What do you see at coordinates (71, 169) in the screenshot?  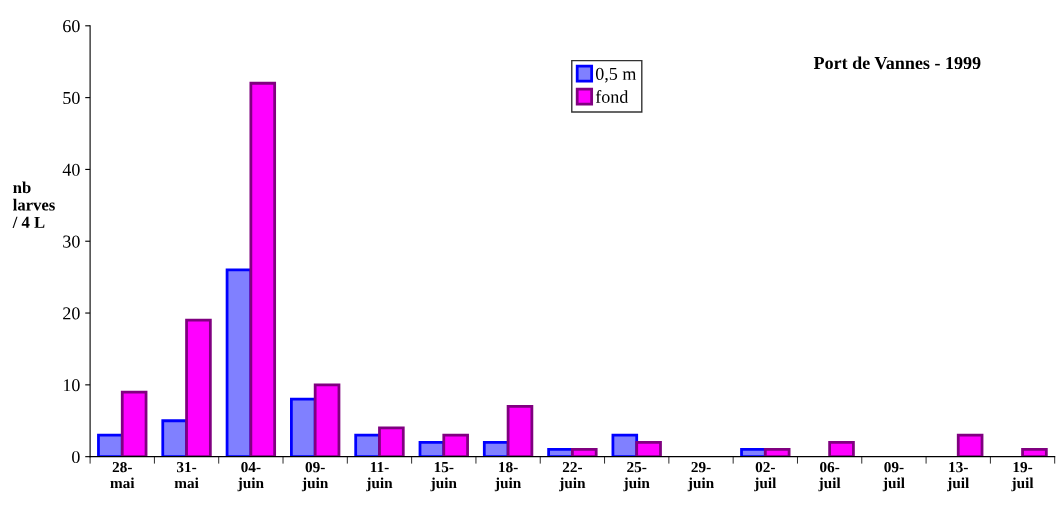 I see `y-tick-label: 40` at bounding box center [71, 169].